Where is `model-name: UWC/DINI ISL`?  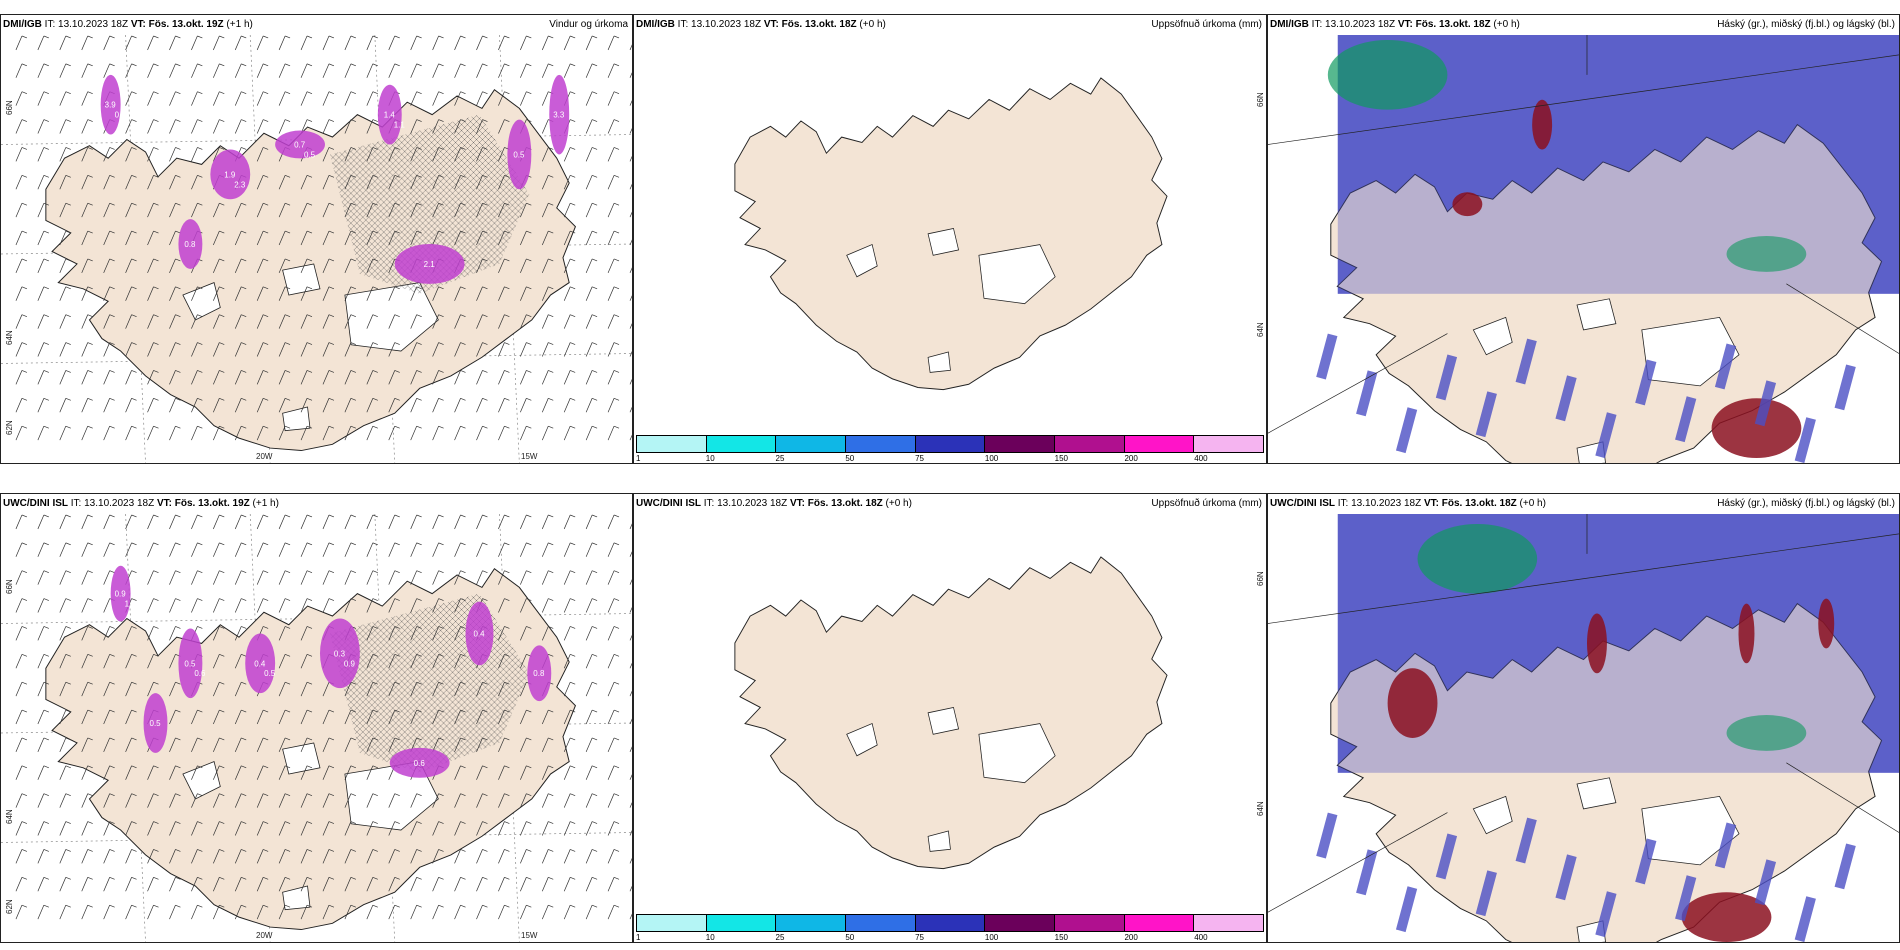
model-name: UWC/DINI ISL is located at coordinates (1302, 503).